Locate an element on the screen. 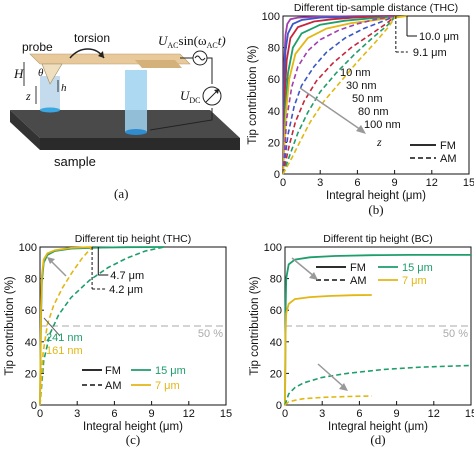  legend-fm-label: FM is located at coordinates (448, 146).